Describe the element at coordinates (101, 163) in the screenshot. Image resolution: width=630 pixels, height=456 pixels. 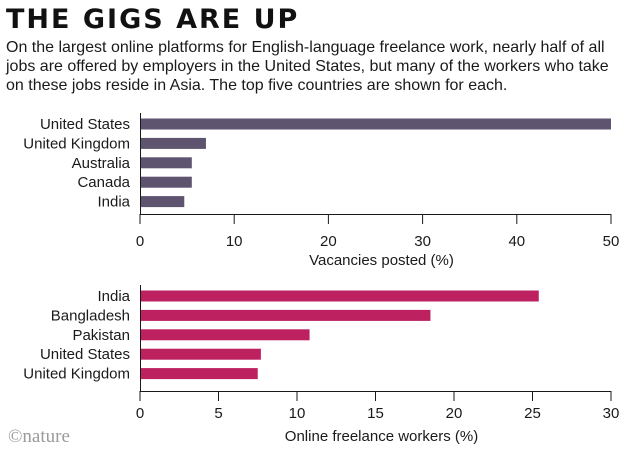
I see `chart1-category-label: Australia` at that location.